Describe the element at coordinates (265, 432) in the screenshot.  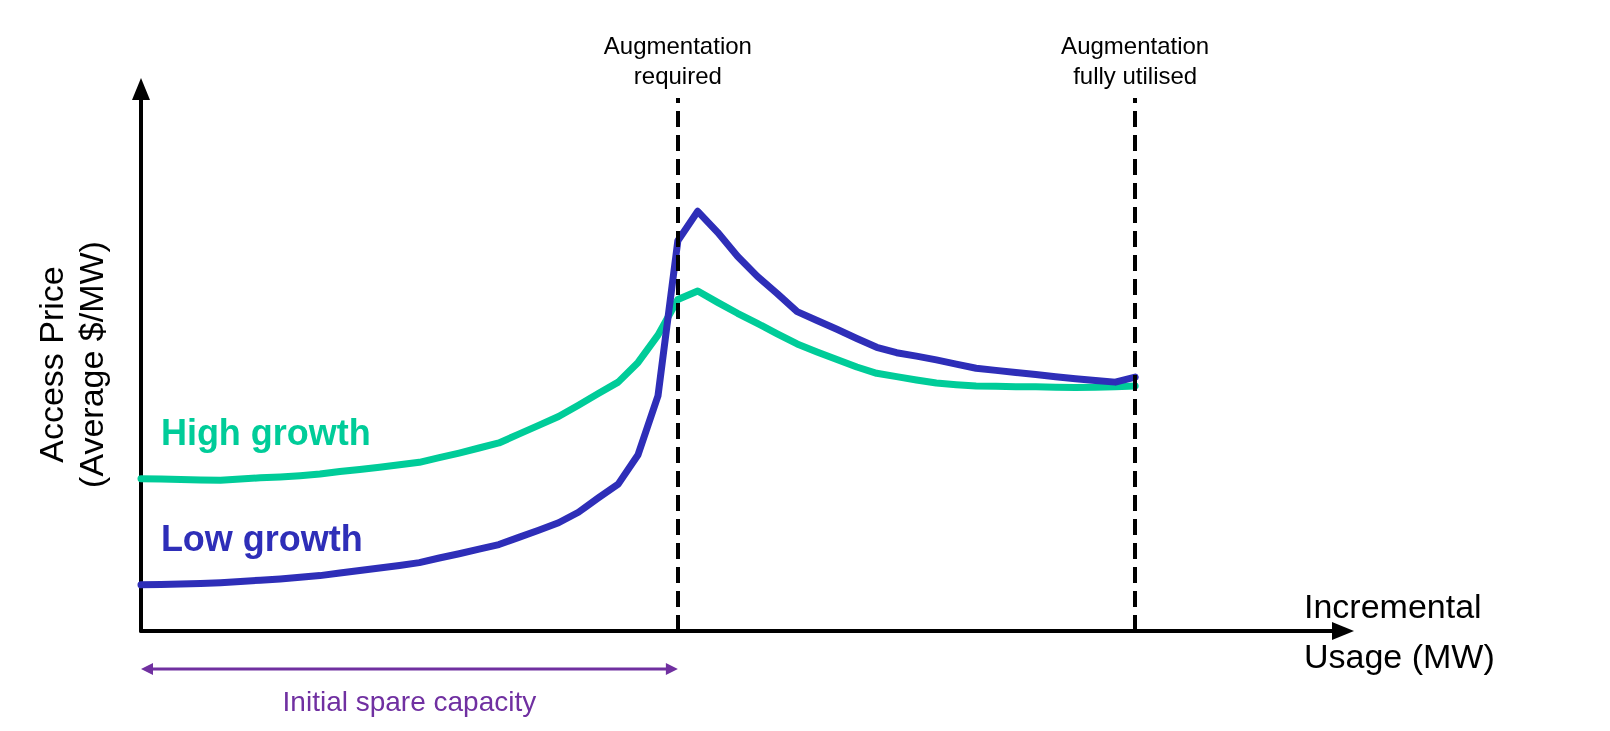
I see `series-label: High growth` at that location.